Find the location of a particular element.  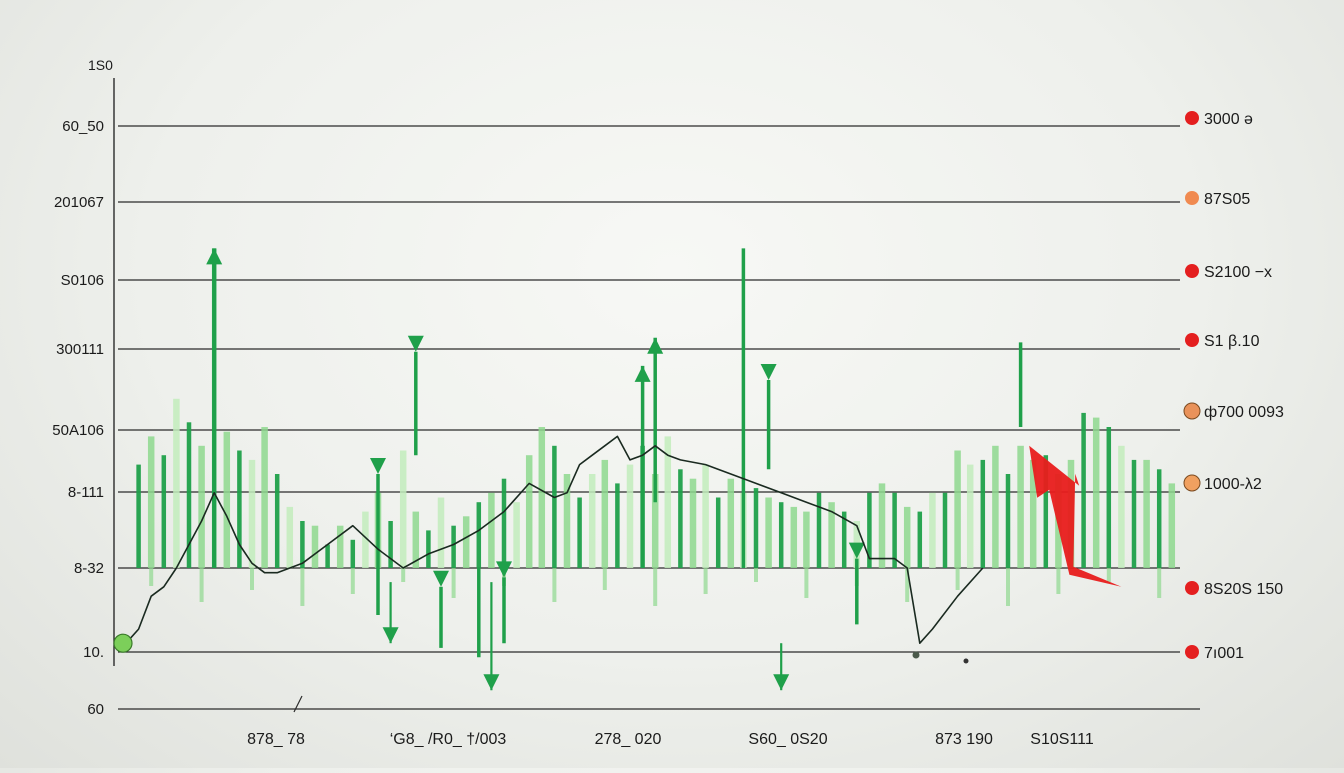

y-tick-label: 60_50 is located at coordinates (83, 126).